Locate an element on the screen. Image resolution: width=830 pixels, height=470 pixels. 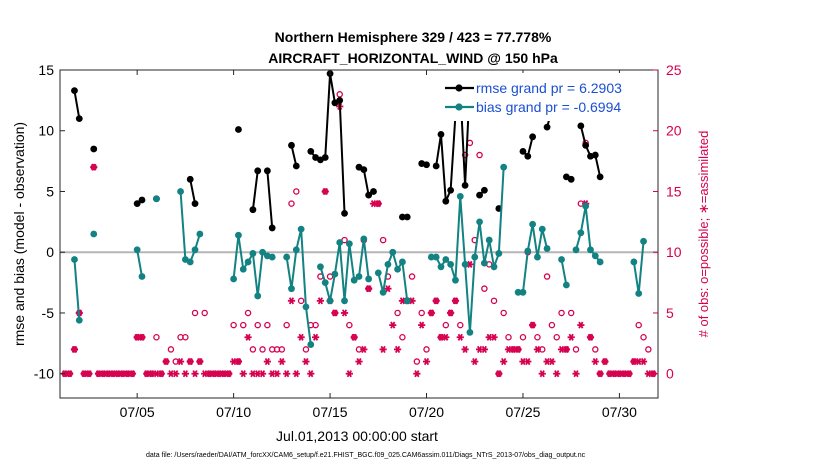
bias-line-segment is located at coordinates (139, 263).